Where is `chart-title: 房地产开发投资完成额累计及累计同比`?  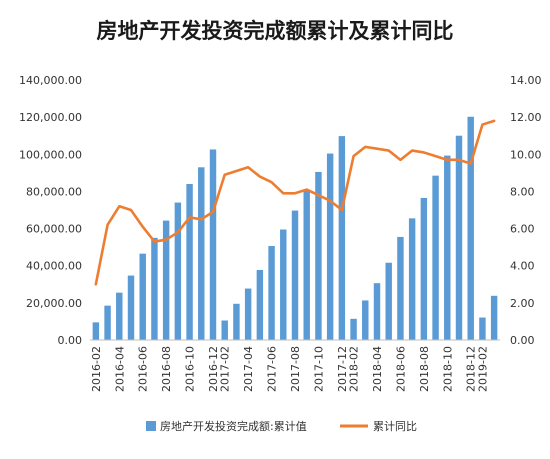 chart-title: 房地产开发投资完成额累计及累计同比 is located at coordinates (275, 31).